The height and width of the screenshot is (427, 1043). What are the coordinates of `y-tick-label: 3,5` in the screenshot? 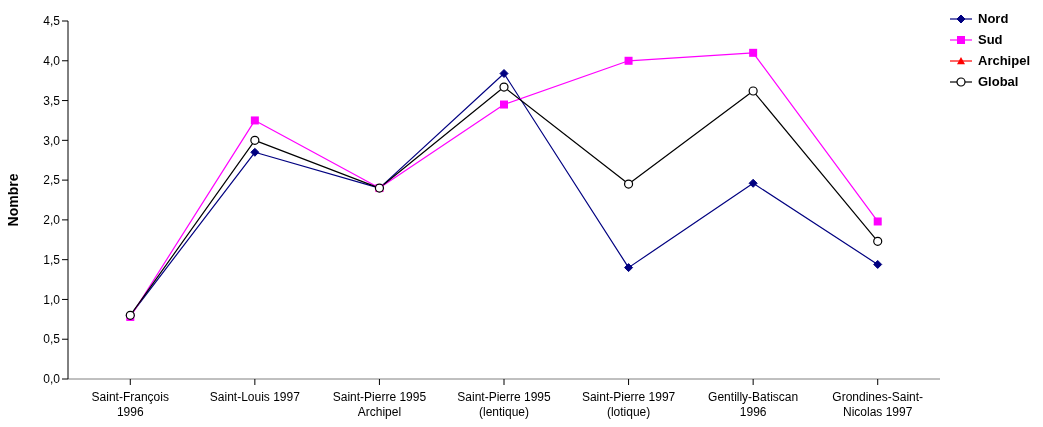 It's located at (52, 100).